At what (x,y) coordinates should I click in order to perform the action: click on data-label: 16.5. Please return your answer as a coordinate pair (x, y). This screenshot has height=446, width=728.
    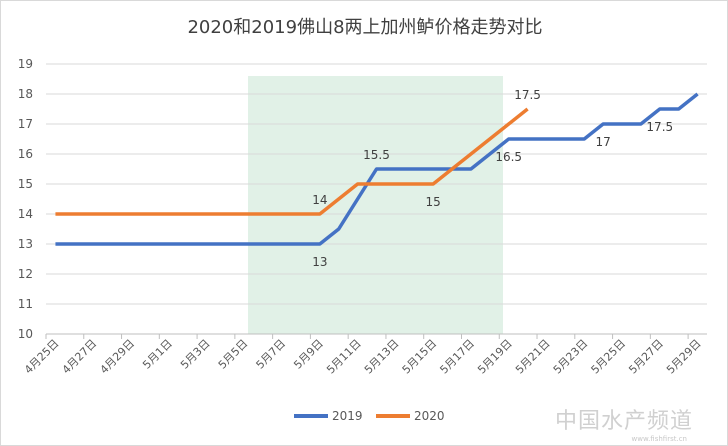
    Looking at the image, I should click on (508, 157).